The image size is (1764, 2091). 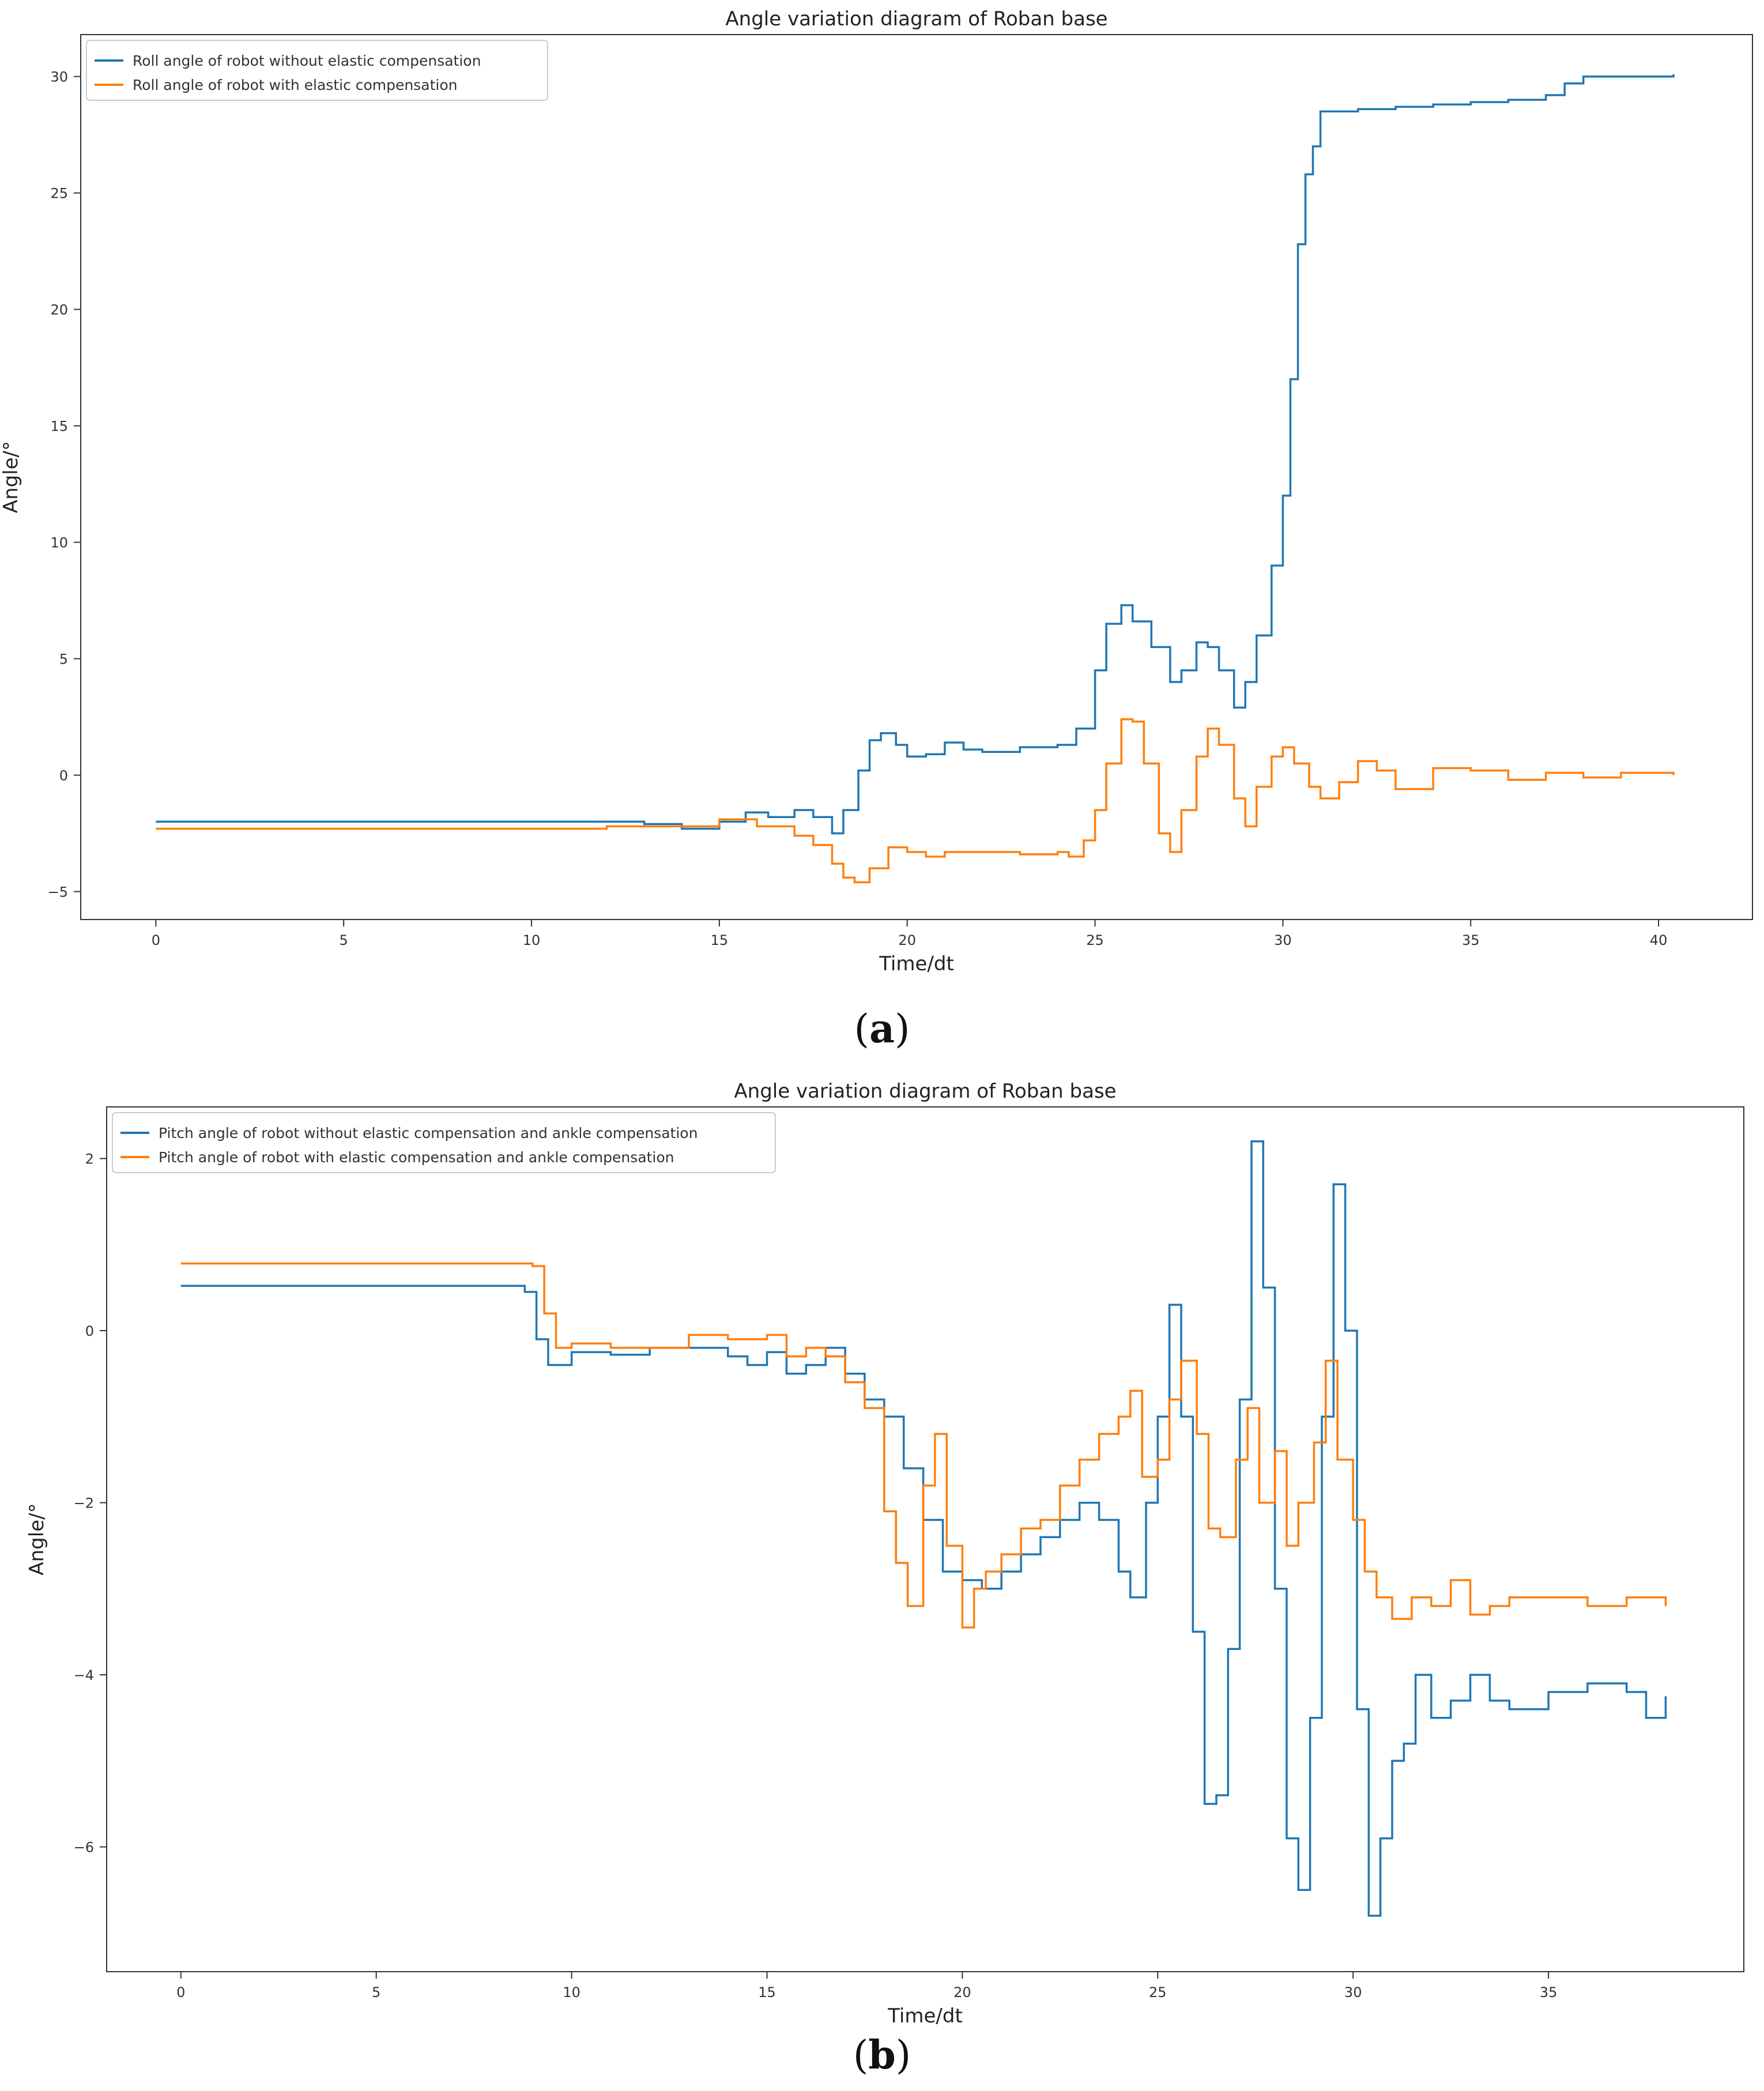 I want to click on y-tick-label: −6, so click(x=84, y=1848).